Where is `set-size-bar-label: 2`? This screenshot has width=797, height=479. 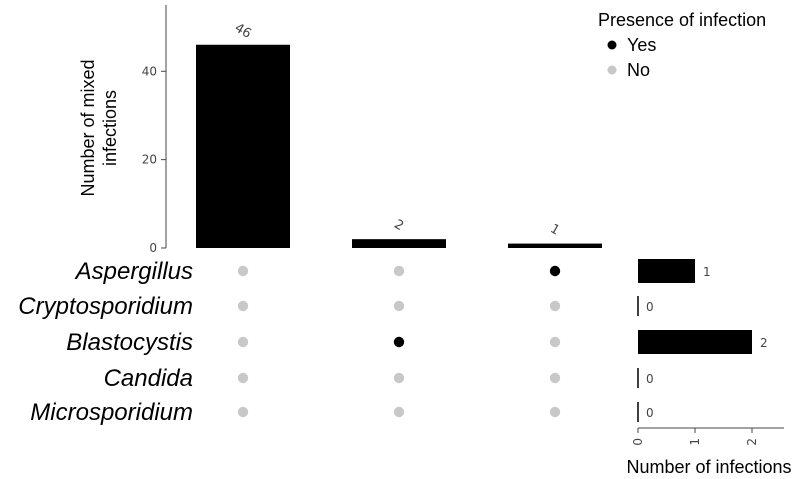
set-size-bar-label: 2 is located at coordinates (764, 343).